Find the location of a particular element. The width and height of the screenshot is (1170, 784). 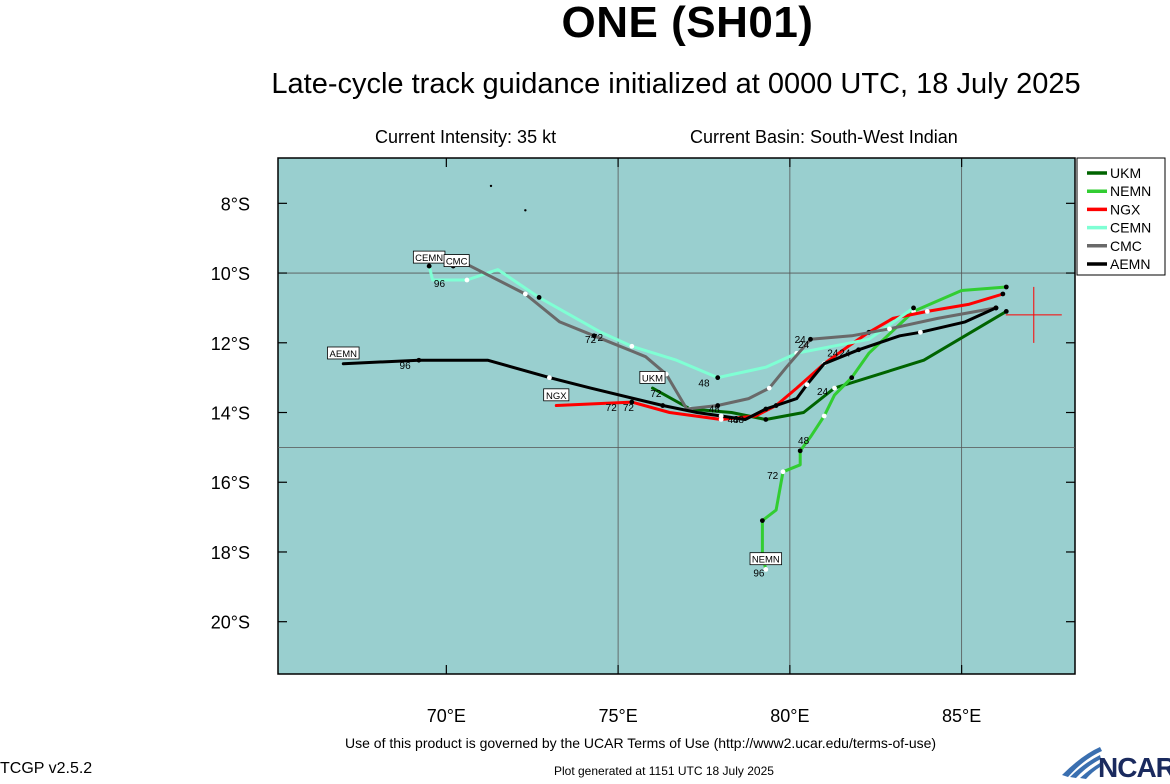

legend-label-ukm: UKM is located at coordinates (1125, 173).